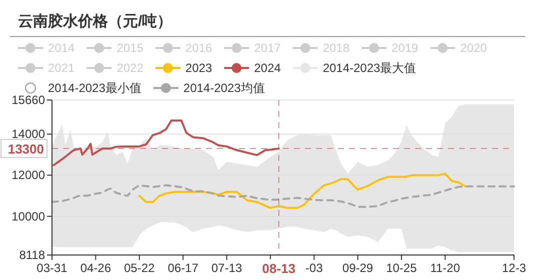 Image resolution: width=535 pixels, height=280 pixels. I want to click on legend-label: 2024, so click(268, 68).